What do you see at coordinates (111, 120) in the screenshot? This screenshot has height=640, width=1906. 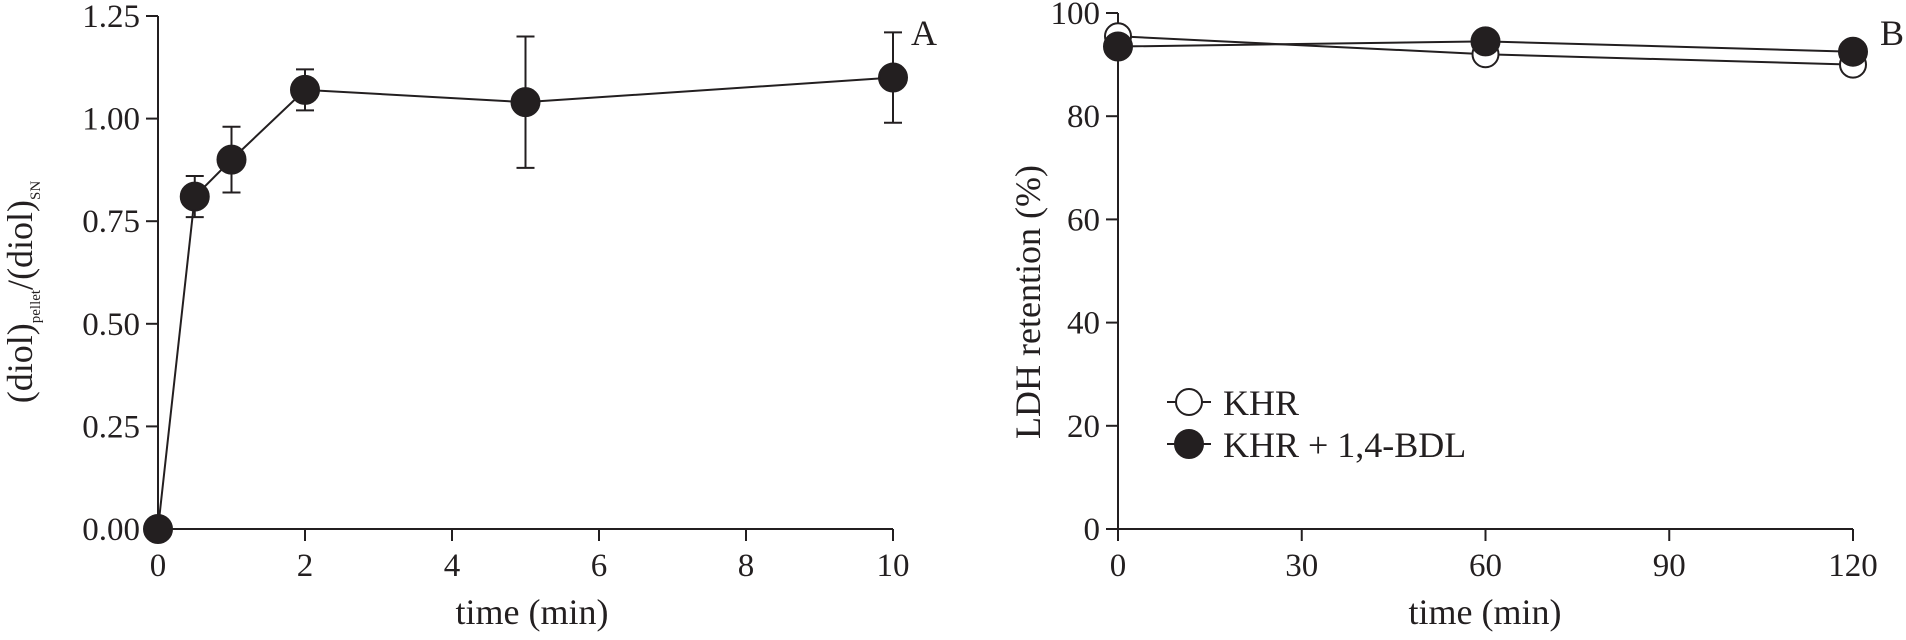 I see `panel-a-y-tick-label: 1.00` at bounding box center [111, 120].